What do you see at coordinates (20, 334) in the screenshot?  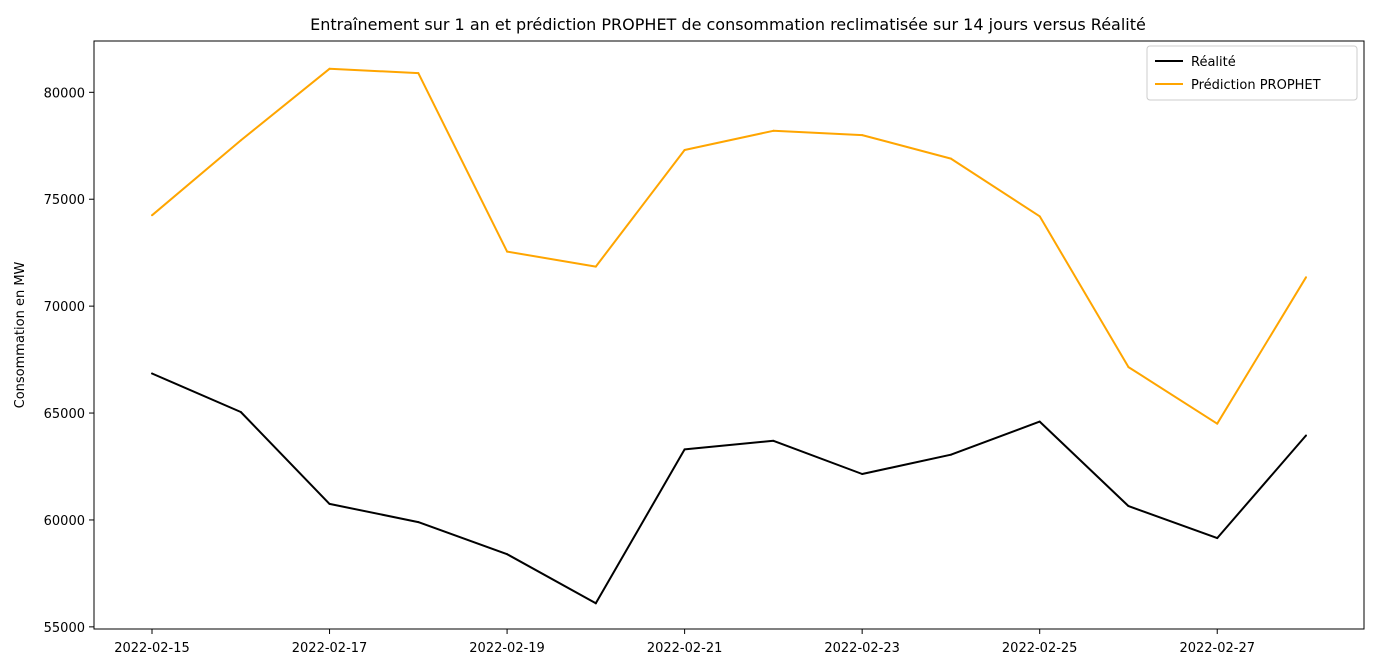 I see `y-axis-label: Consommation en MW` at bounding box center [20, 334].